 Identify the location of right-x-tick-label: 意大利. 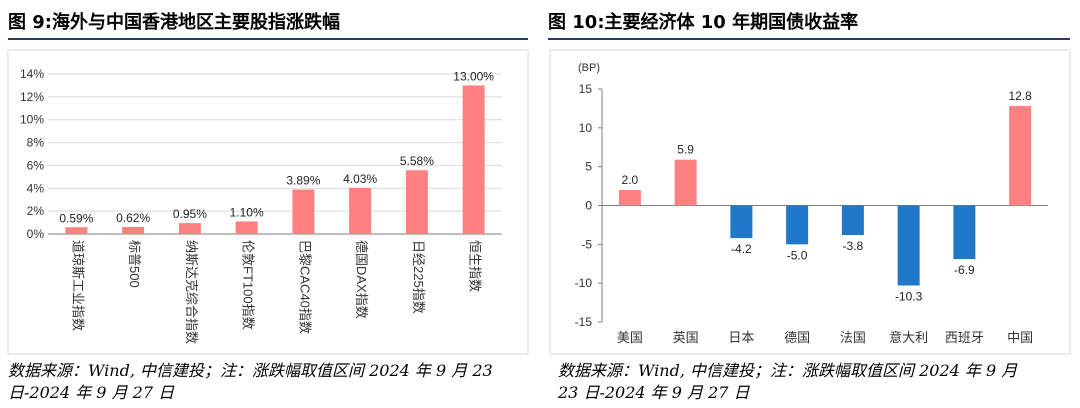
(908, 337).